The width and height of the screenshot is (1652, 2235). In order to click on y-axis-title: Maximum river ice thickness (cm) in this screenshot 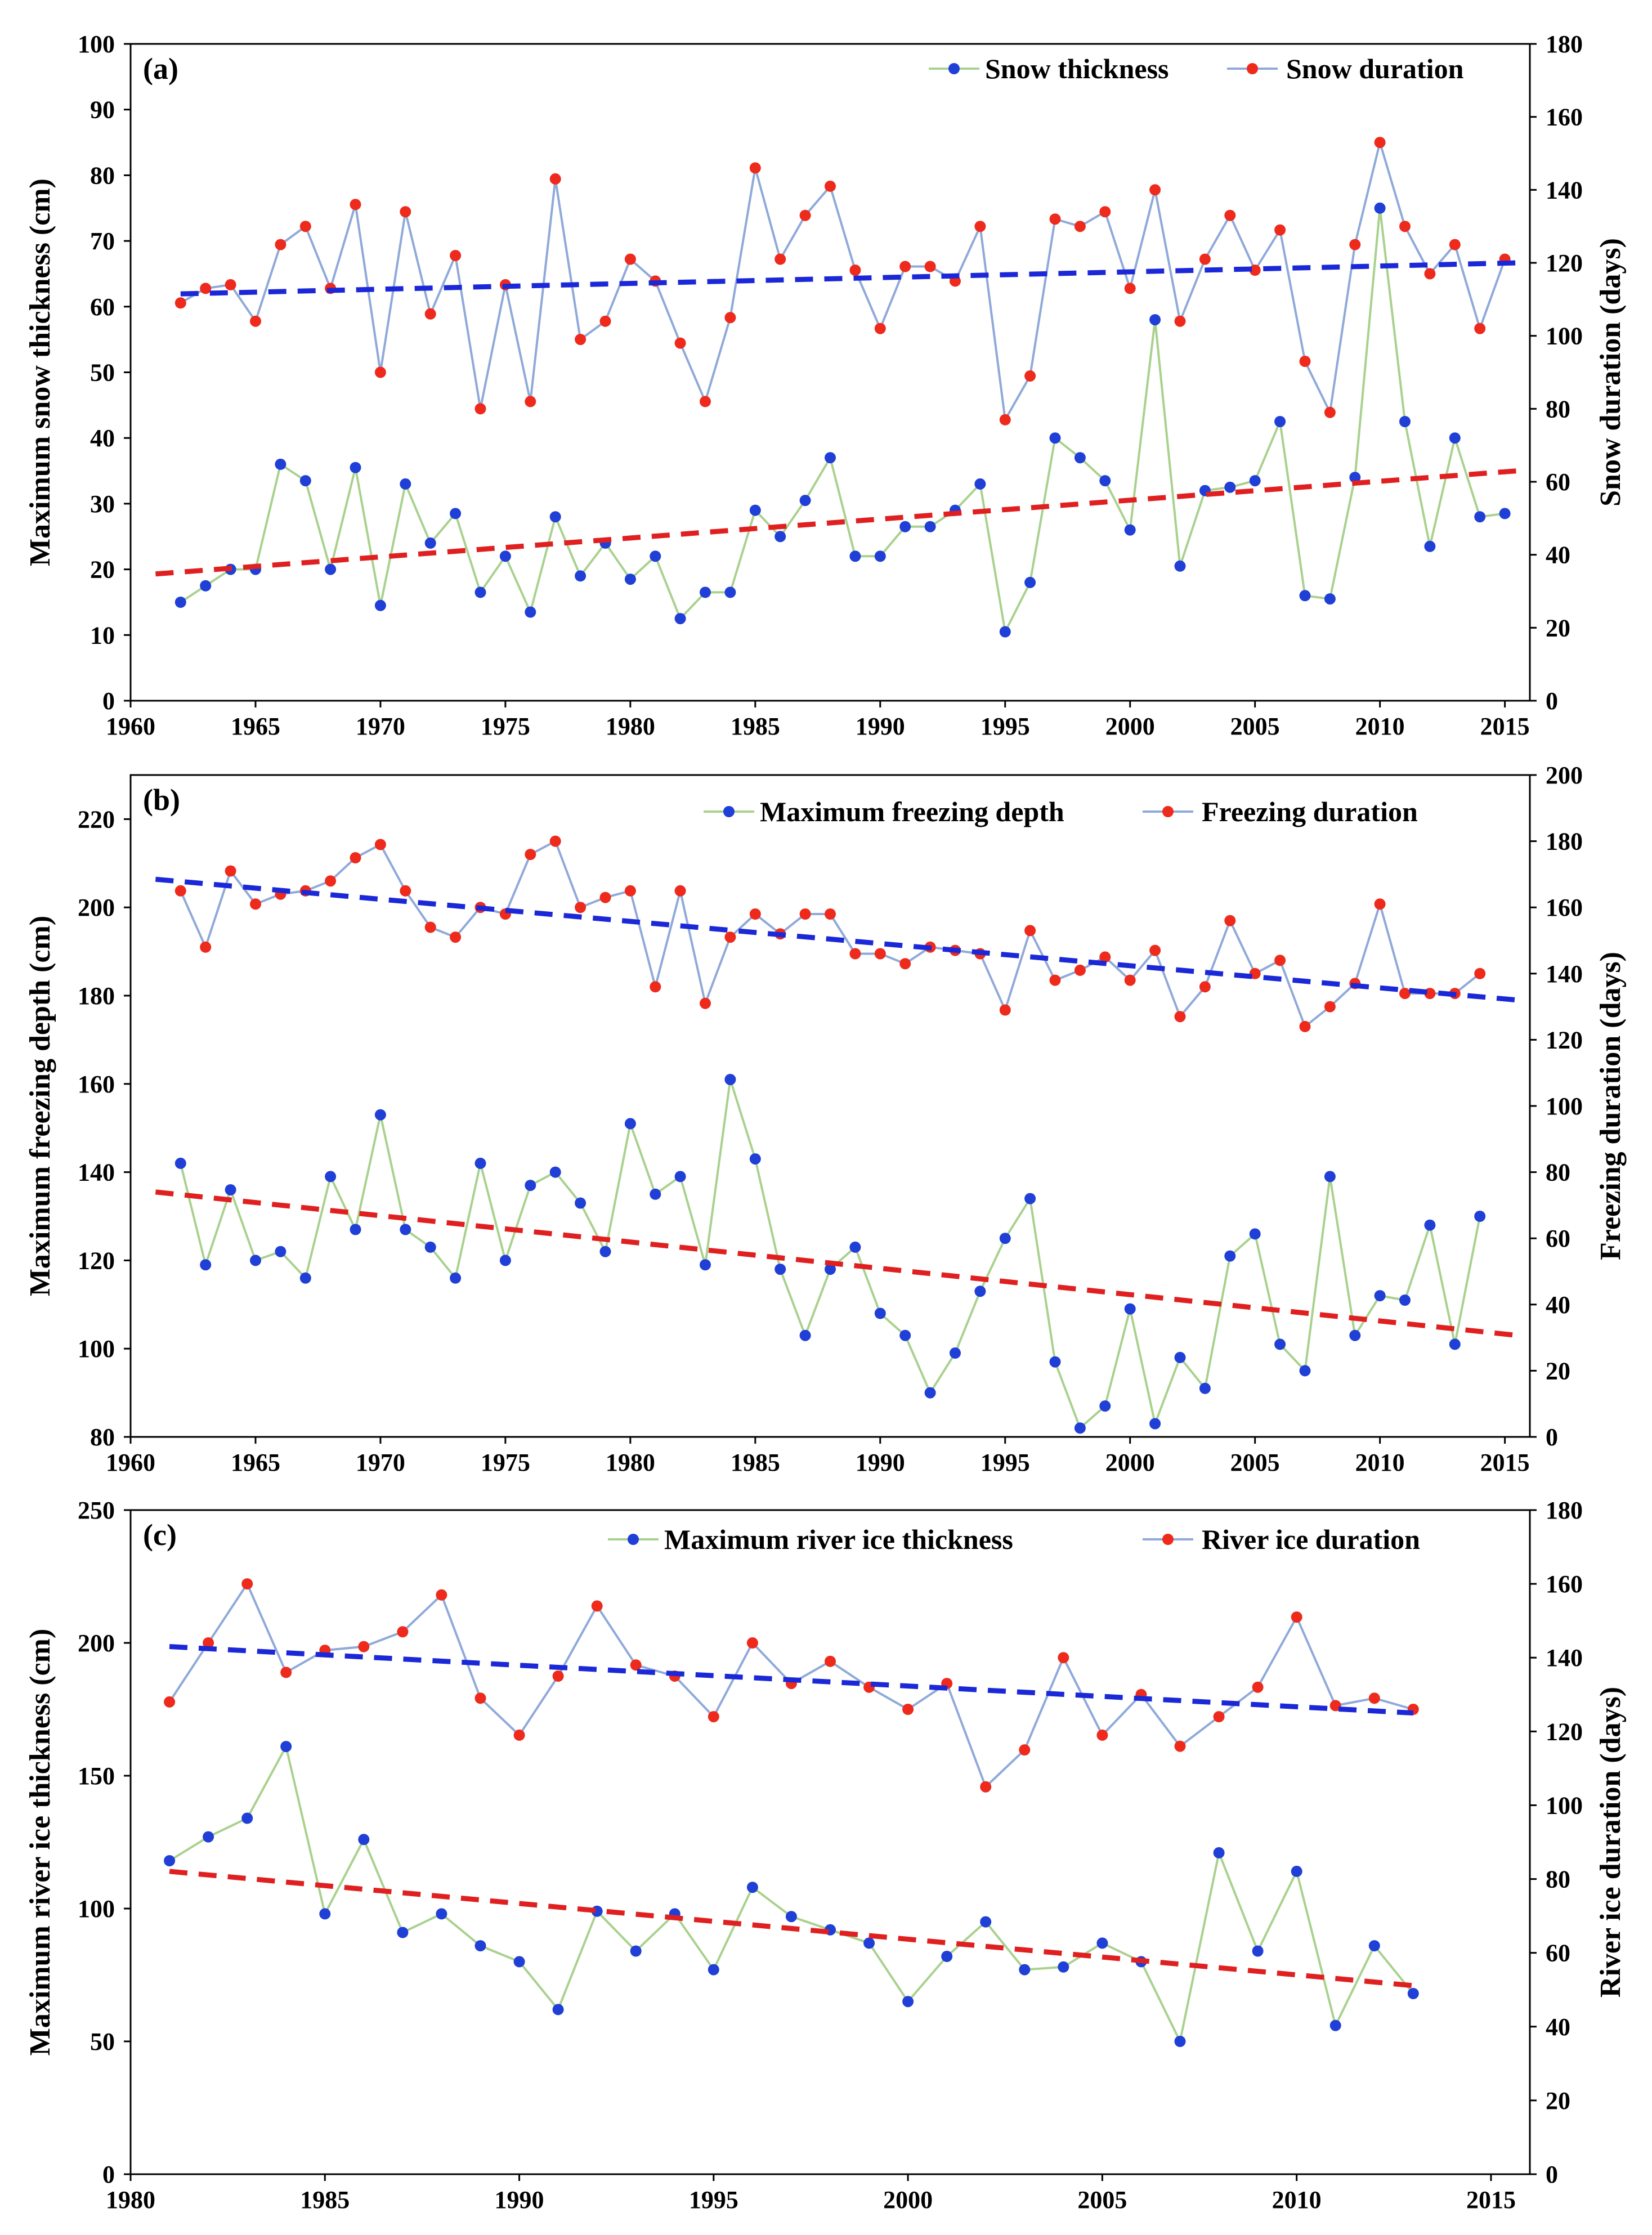, I will do `click(40, 1842)`.